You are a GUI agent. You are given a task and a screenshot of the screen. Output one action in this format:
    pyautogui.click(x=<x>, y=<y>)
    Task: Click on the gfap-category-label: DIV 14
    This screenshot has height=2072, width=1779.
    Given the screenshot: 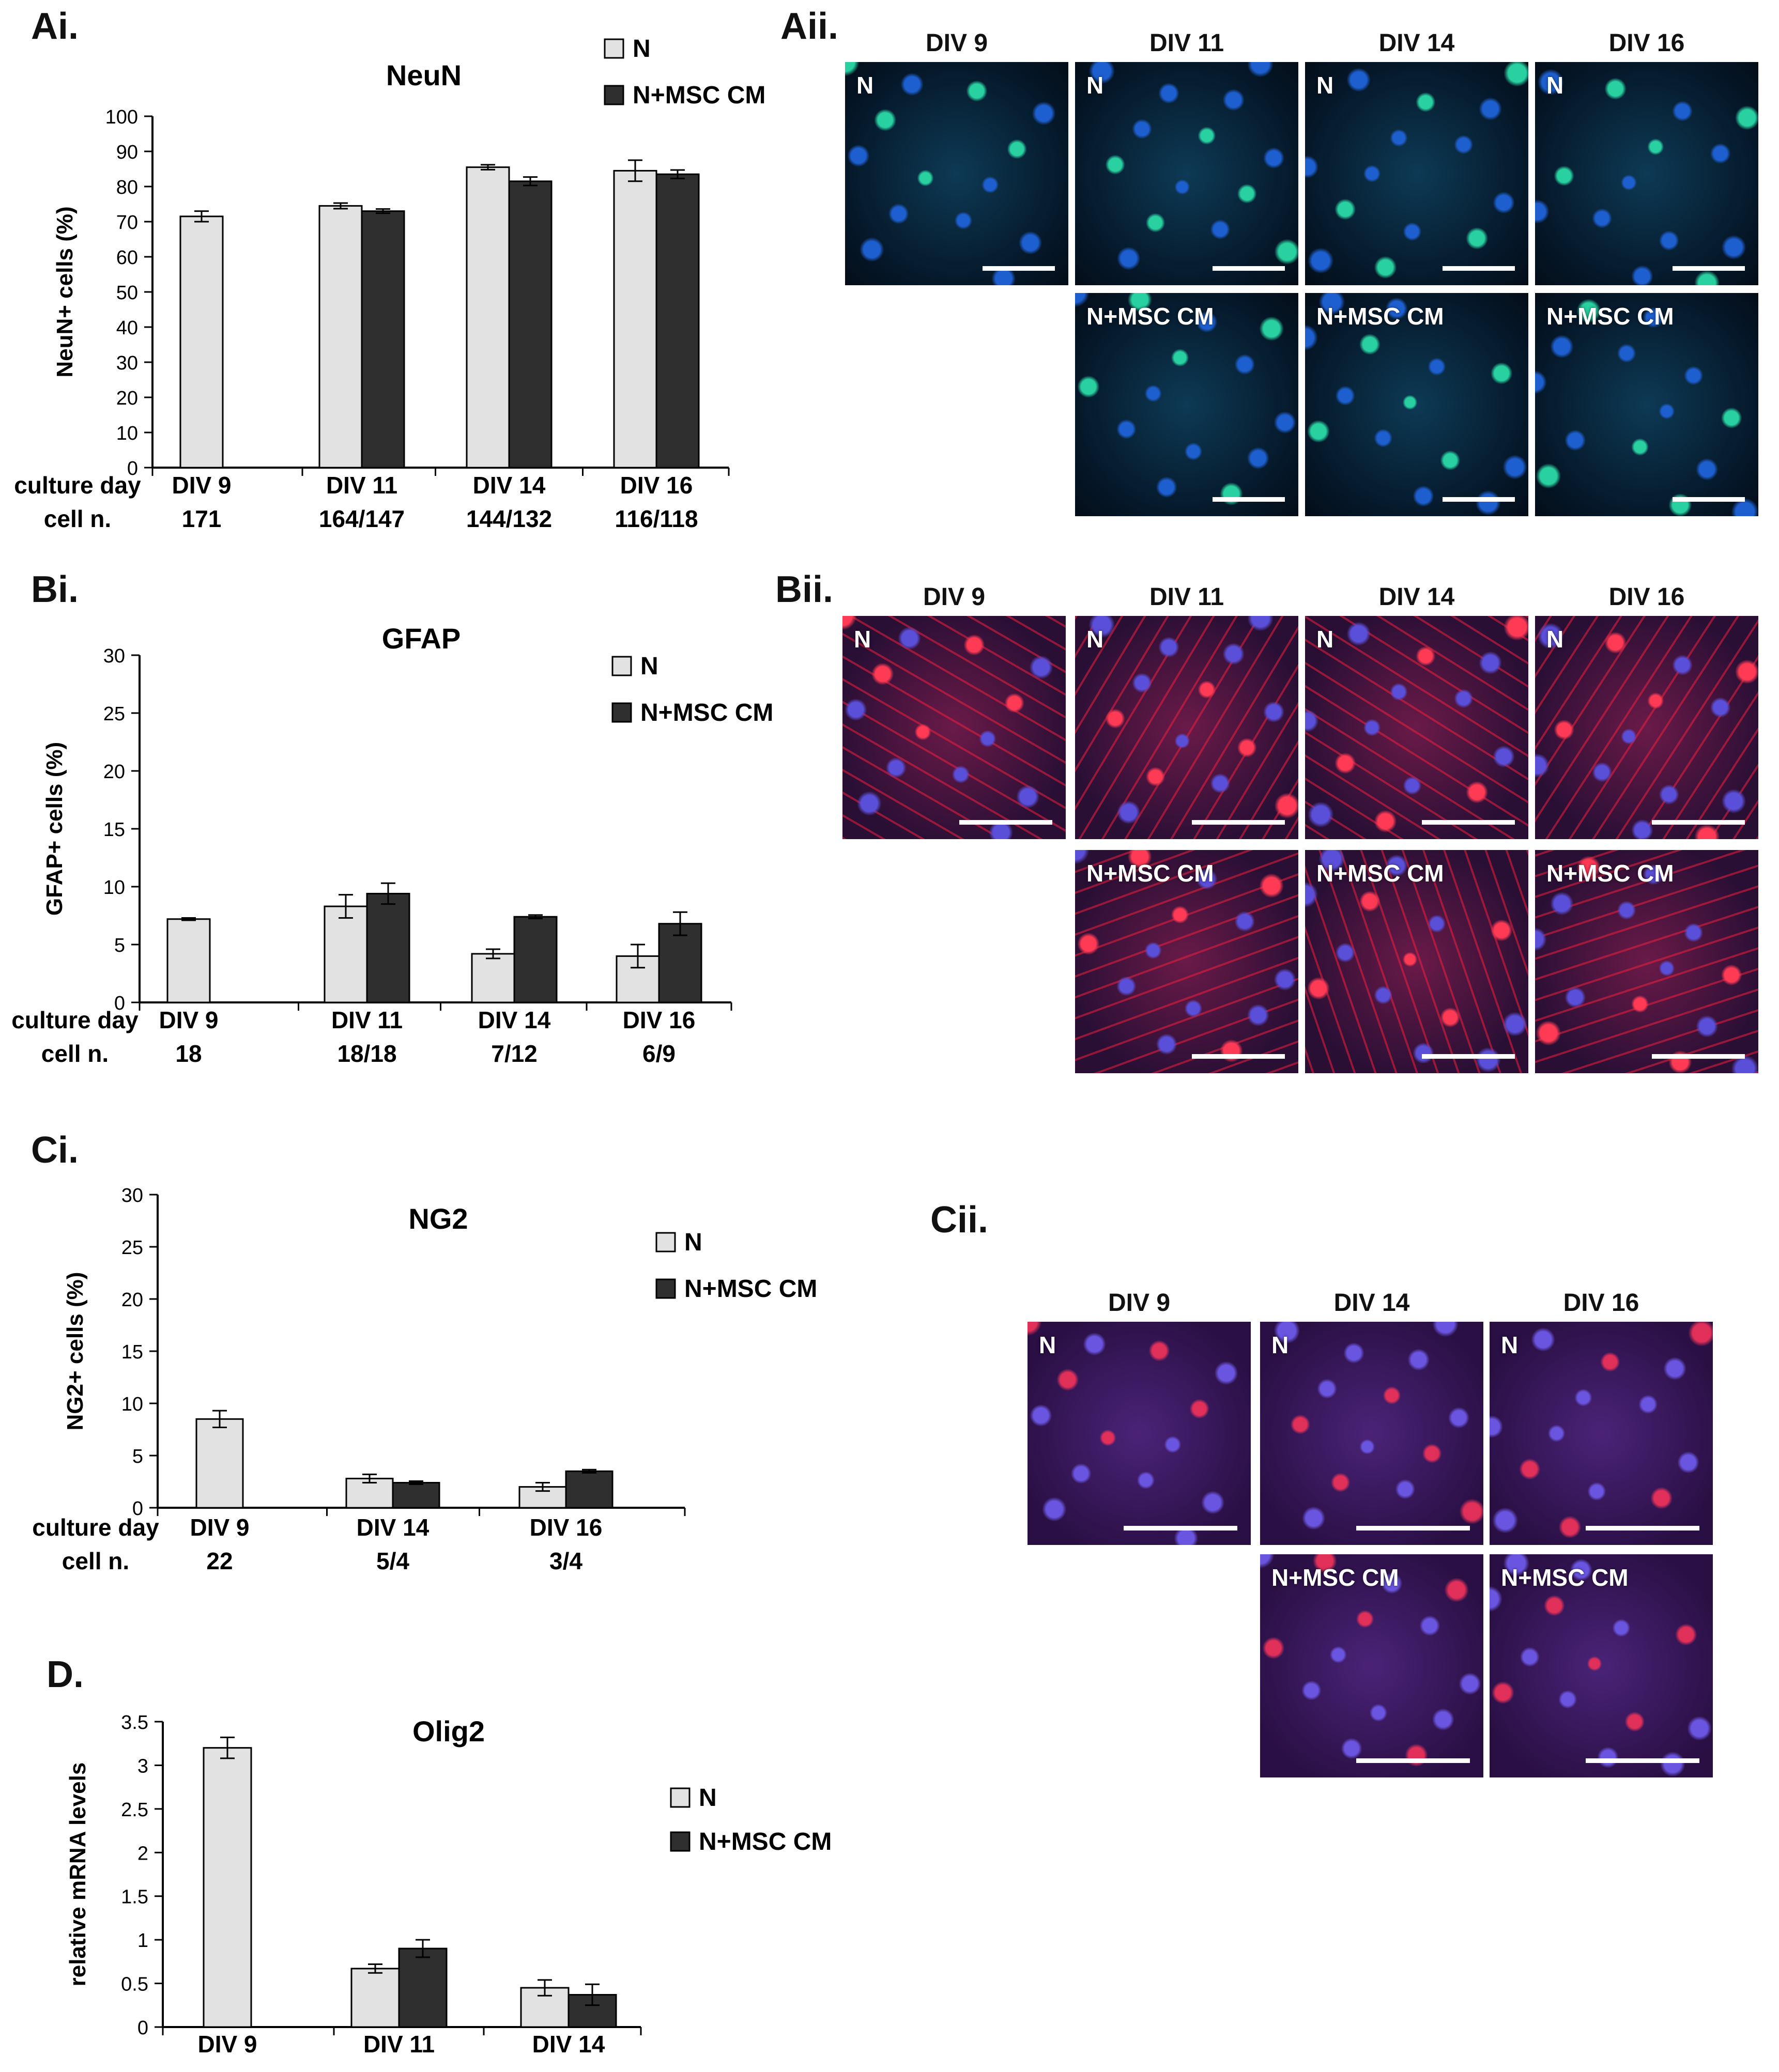 What is the action you would take?
    pyautogui.click(x=514, y=1020)
    